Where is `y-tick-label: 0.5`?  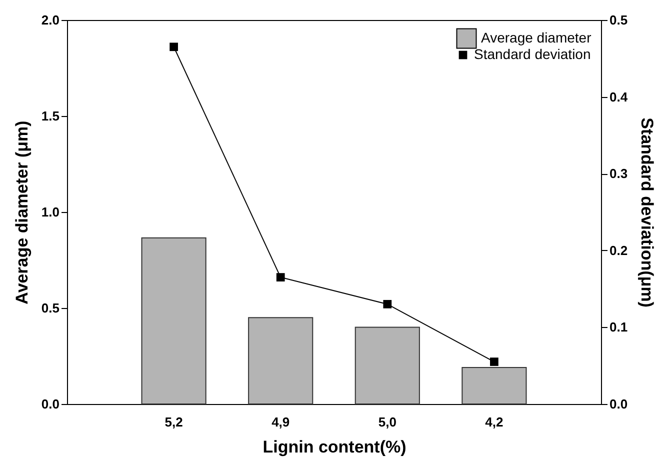
y-tick-label: 0.5 is located at coordinates (50, 308).